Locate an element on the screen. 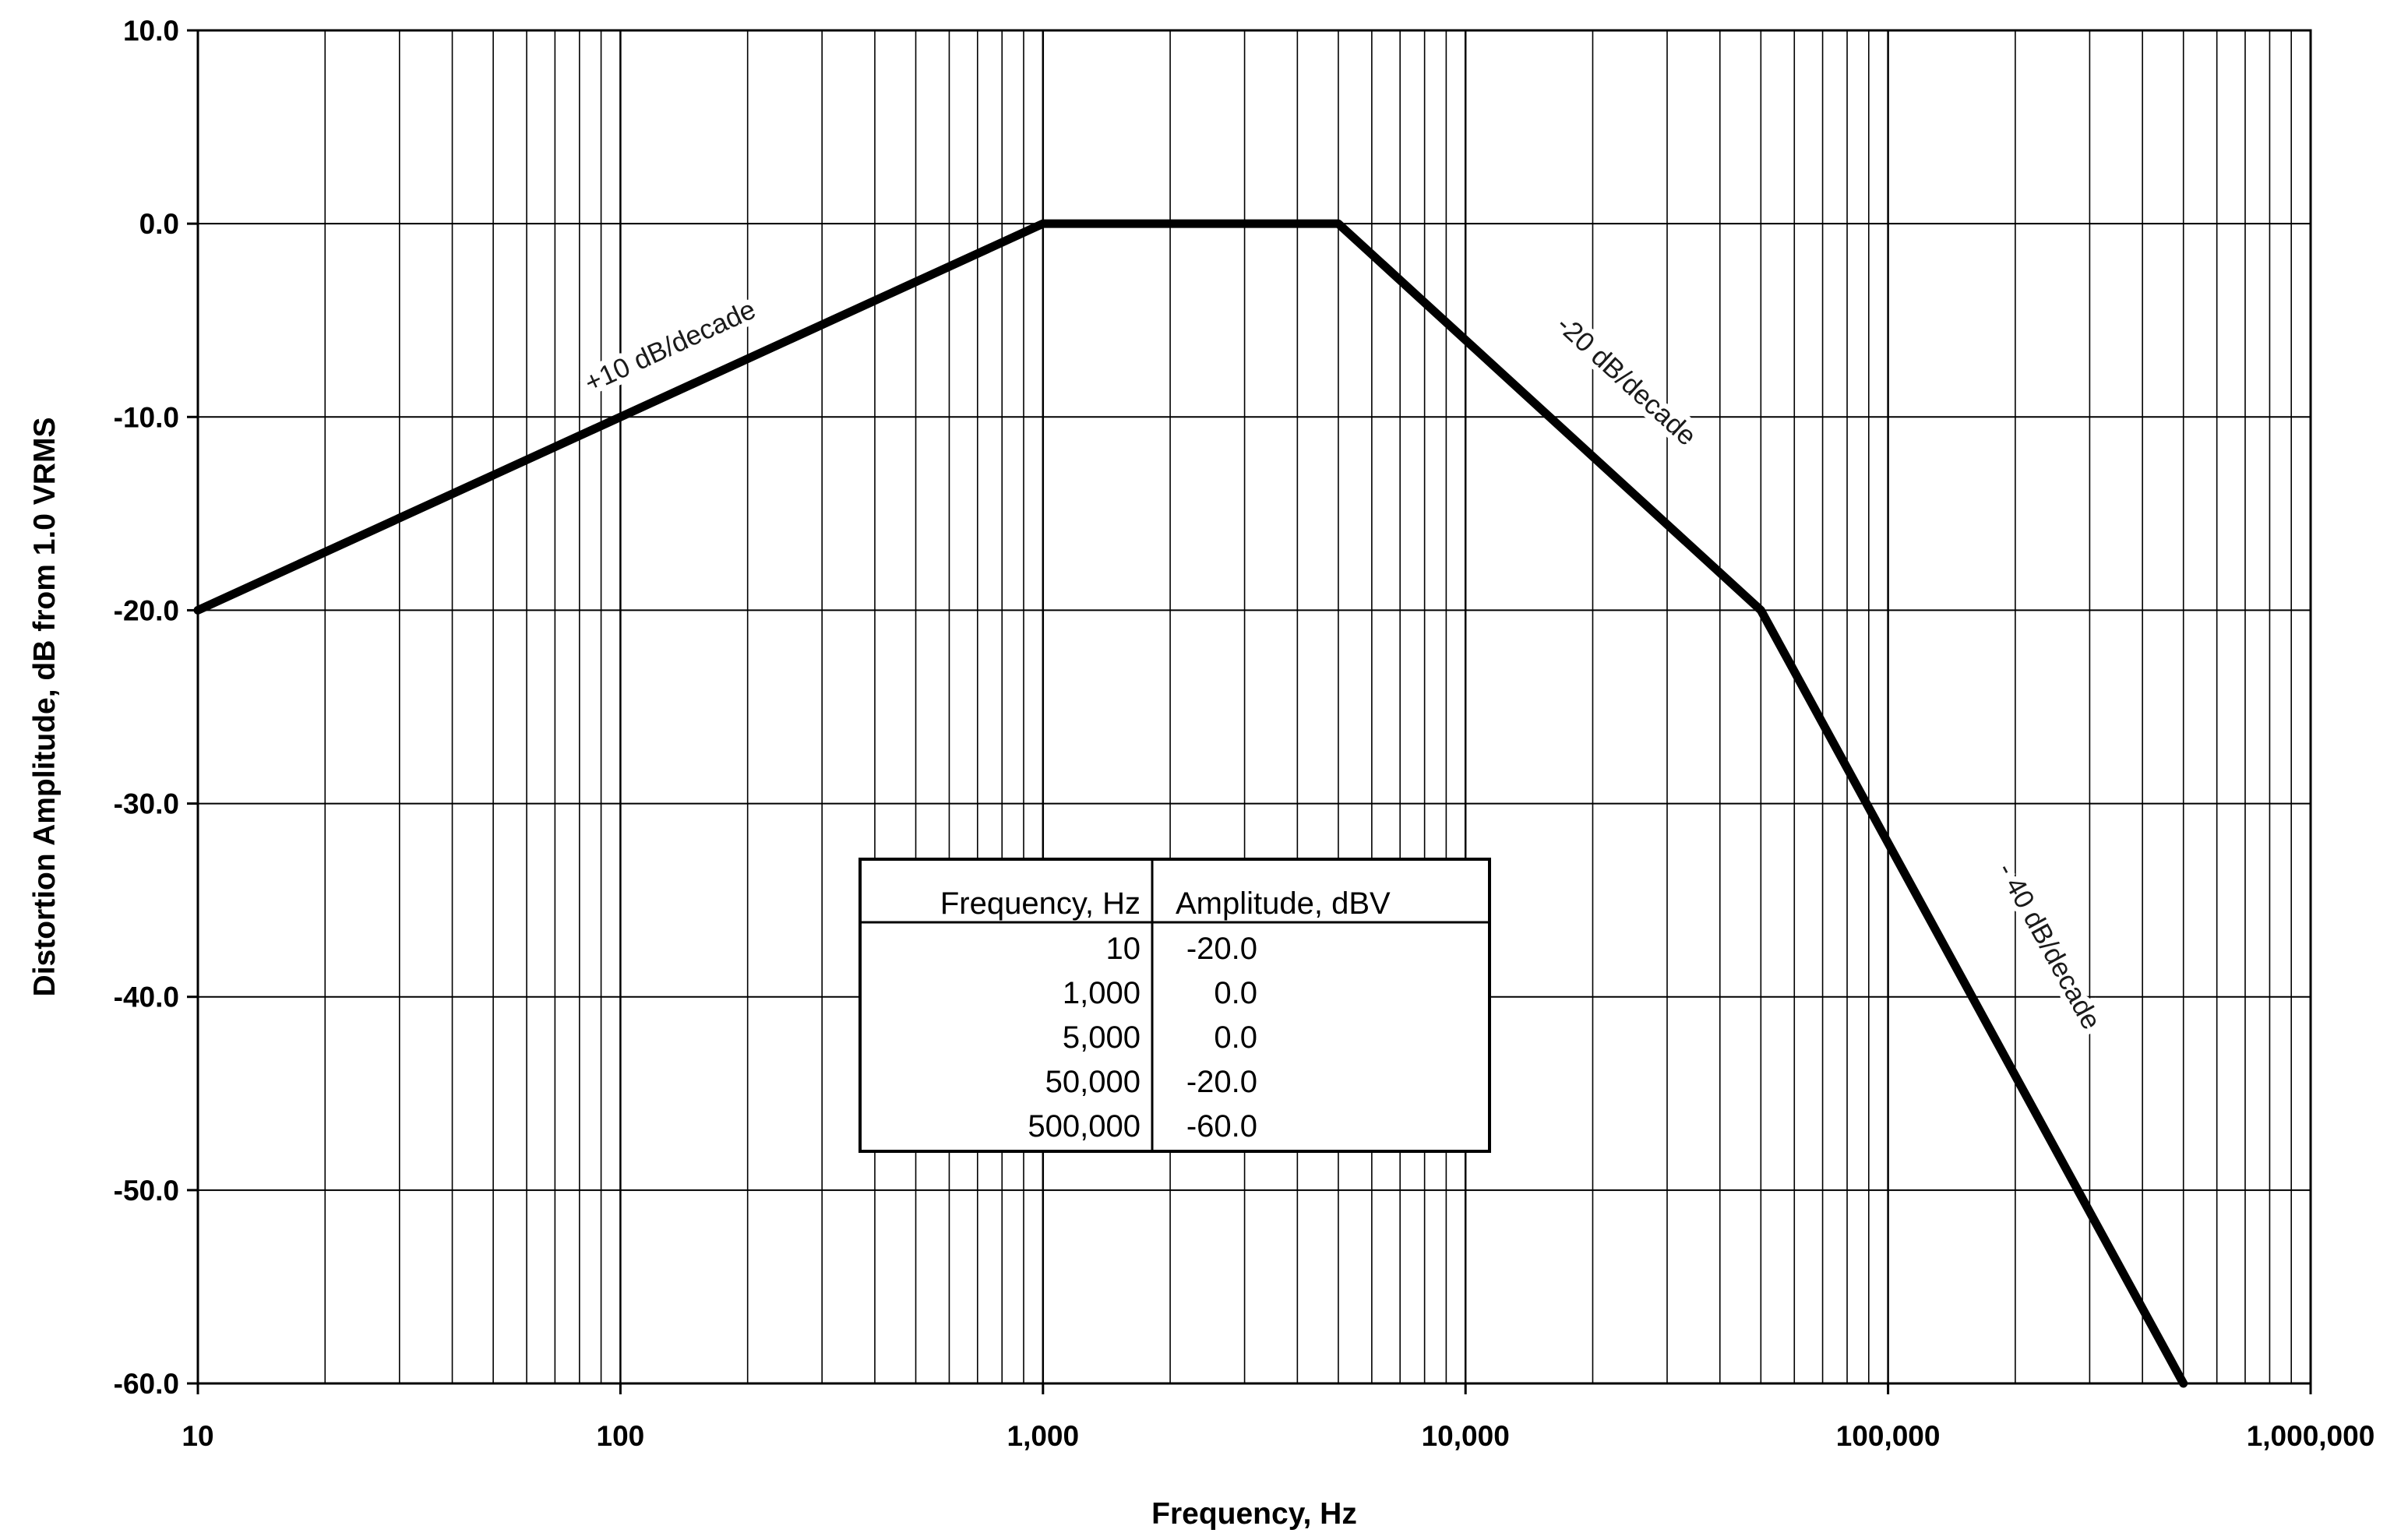  table-cell-frequency: 10 is located at coordinates (1123, 949).